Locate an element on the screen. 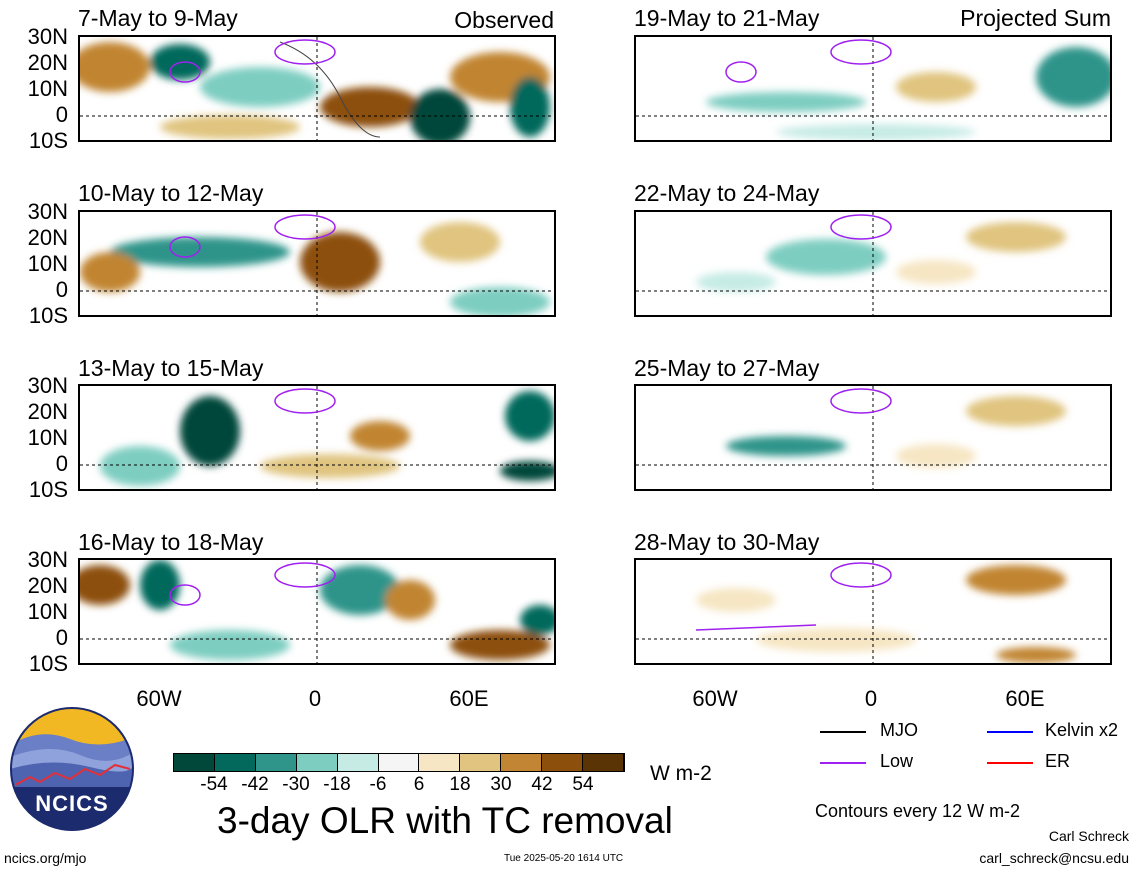  colorbar-tick-label: -54 is located at coordinates (214, 784).